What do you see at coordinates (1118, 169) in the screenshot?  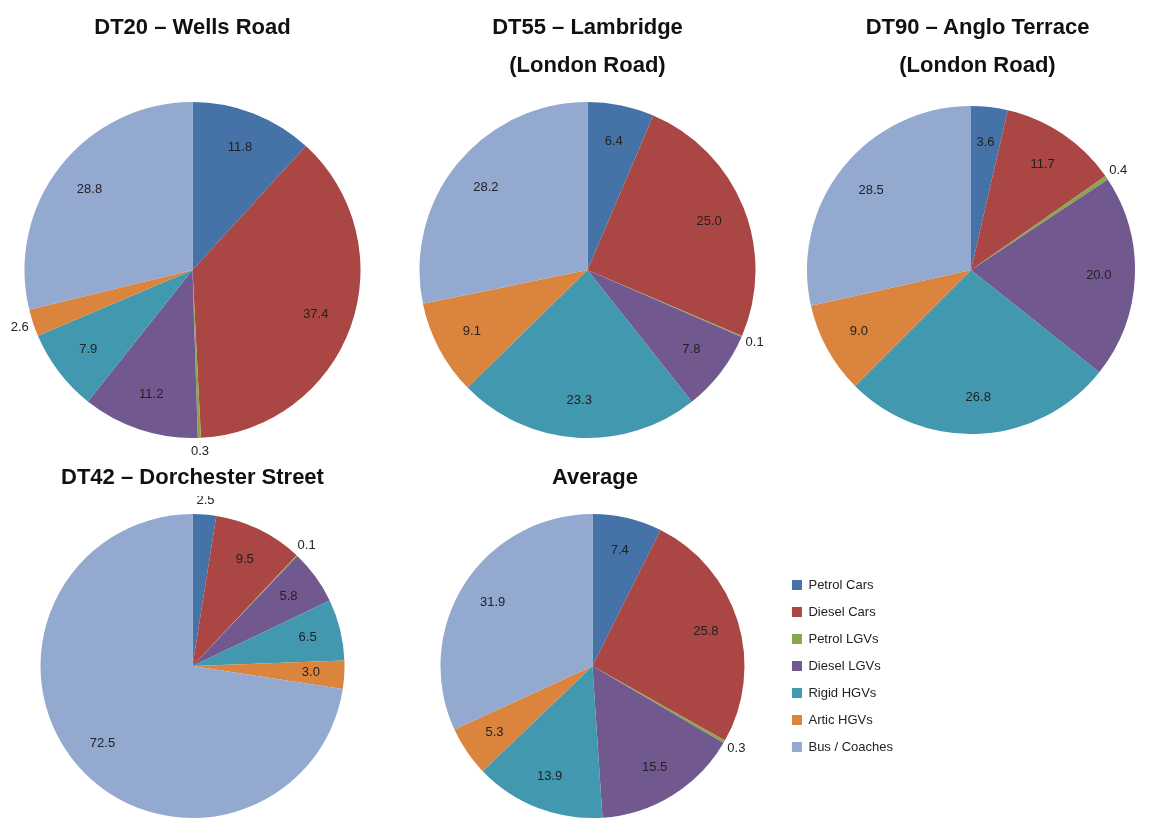 I see `data-label: 0.4` at bounding box center [1118, 169].